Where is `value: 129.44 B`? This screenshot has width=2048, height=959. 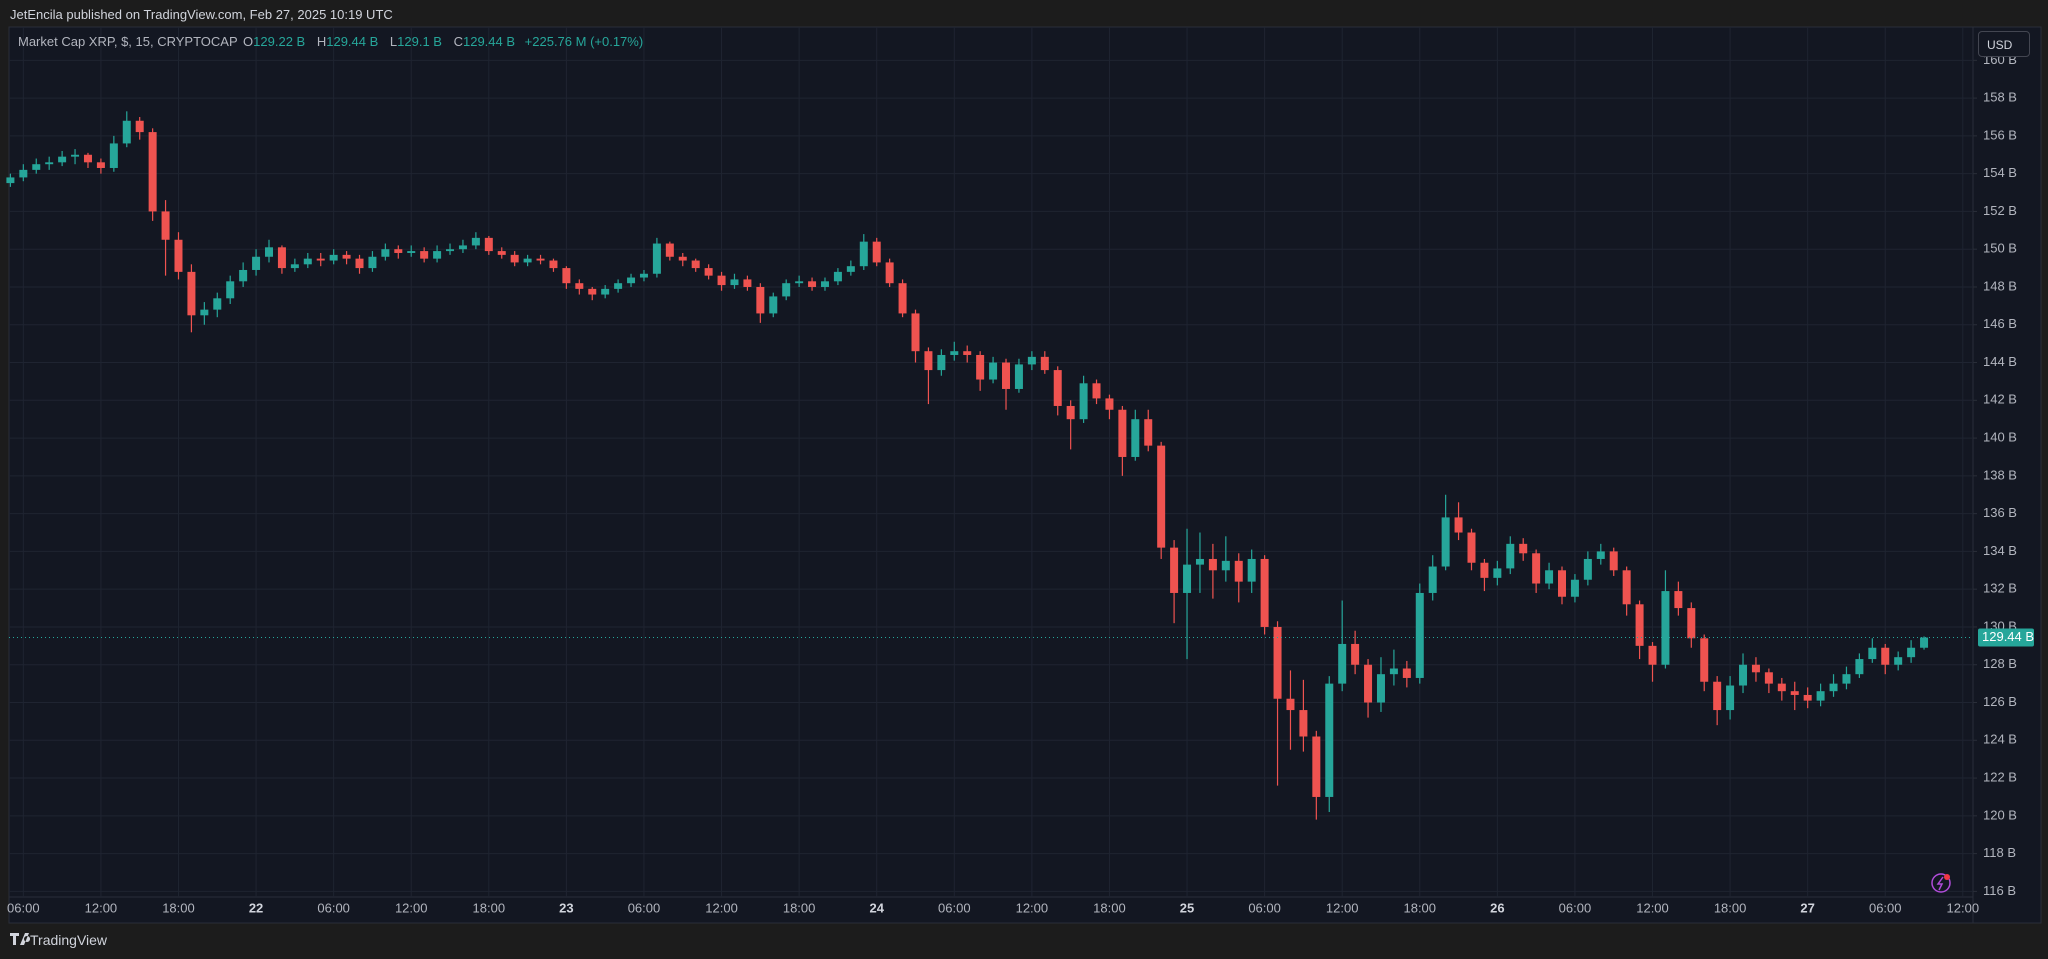
value: 129.44 B is located at coordinates (489, 41).